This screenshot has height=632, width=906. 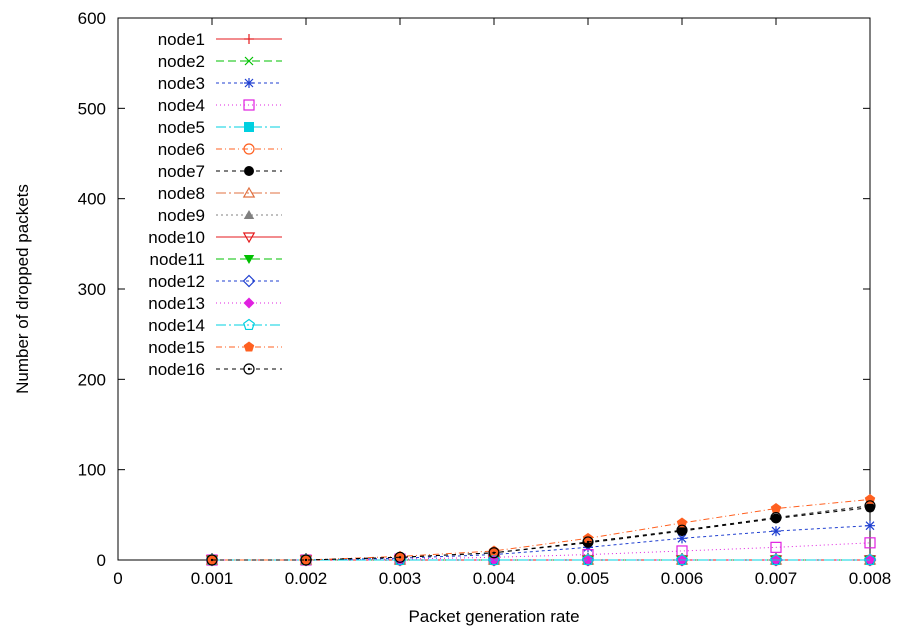 I want to click on legend-item-node2: node2, so click(x=220, y=61).